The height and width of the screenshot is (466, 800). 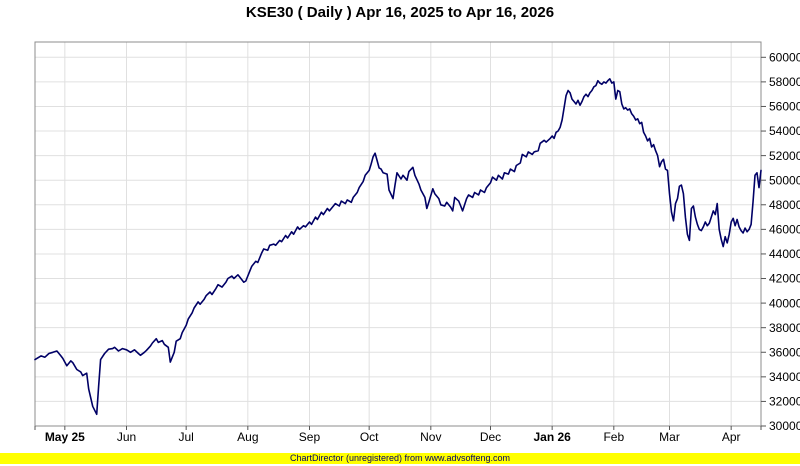 What do you see at coordinates (369, 437) in the screenshot?
I see `x-tick-label: Oct` at bounding box center [369, 437].